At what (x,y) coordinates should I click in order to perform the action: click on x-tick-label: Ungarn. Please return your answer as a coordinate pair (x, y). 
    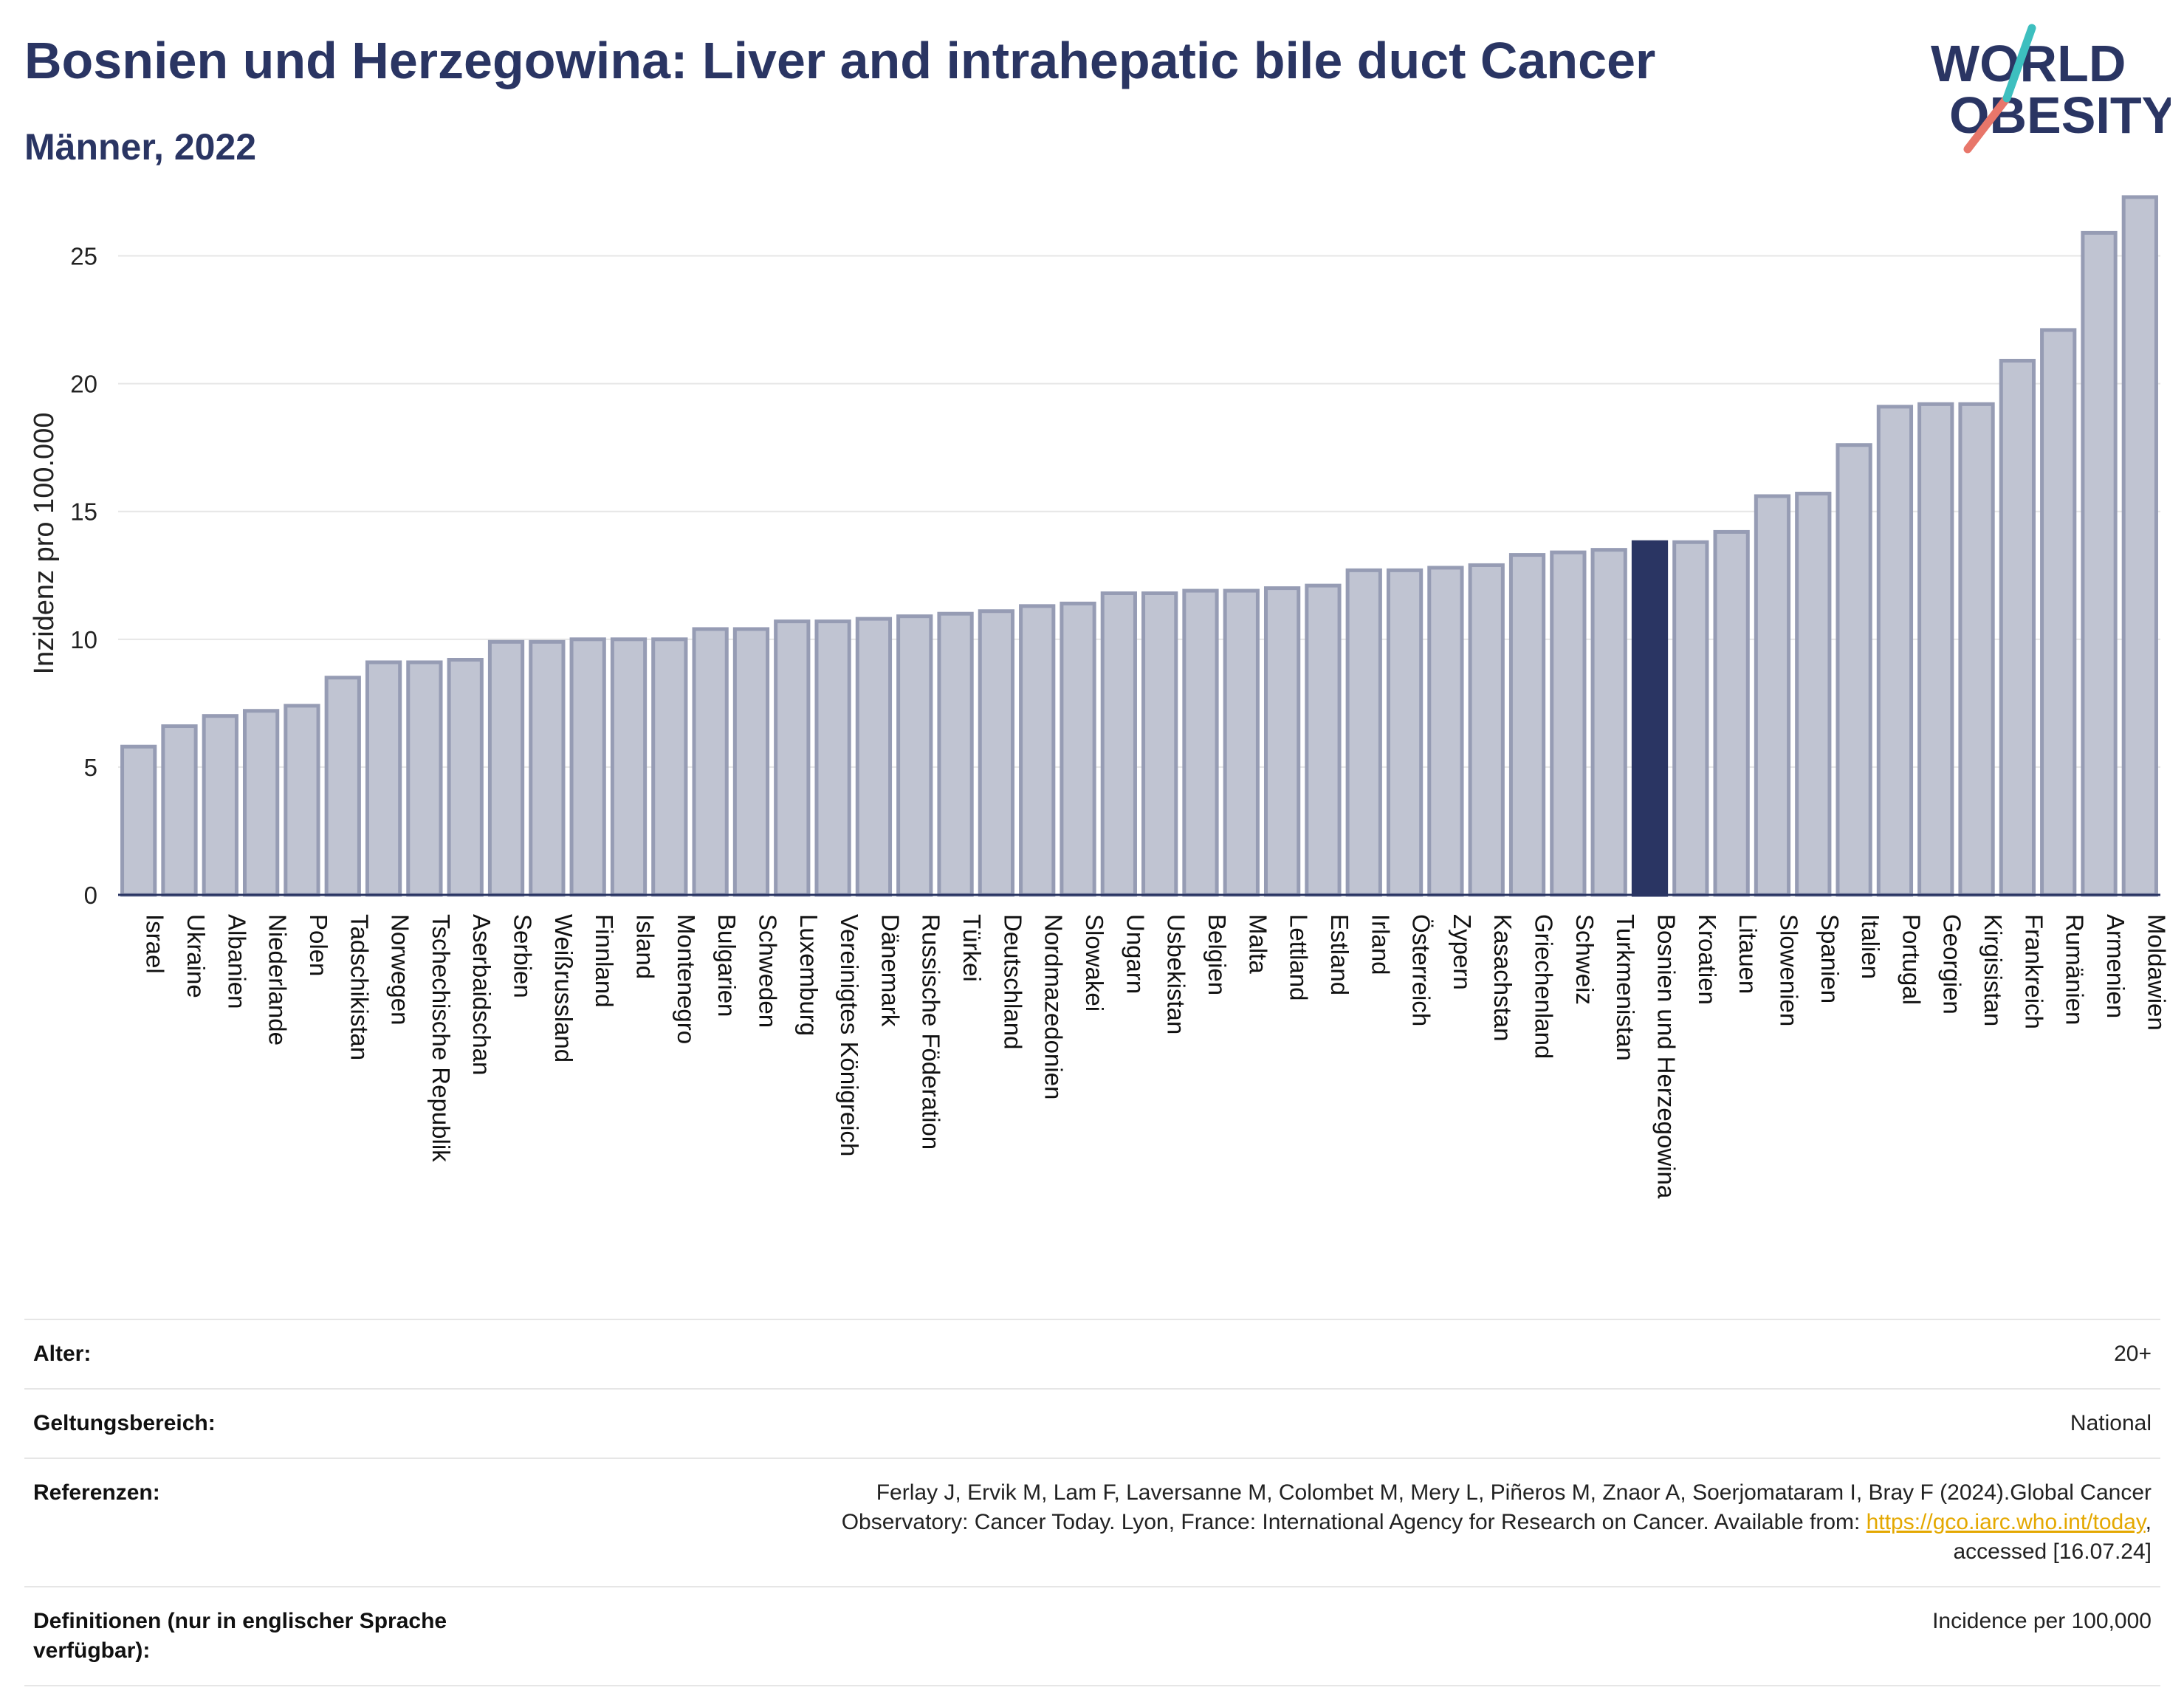
    Looking at the image, I should click on (1136, 954).